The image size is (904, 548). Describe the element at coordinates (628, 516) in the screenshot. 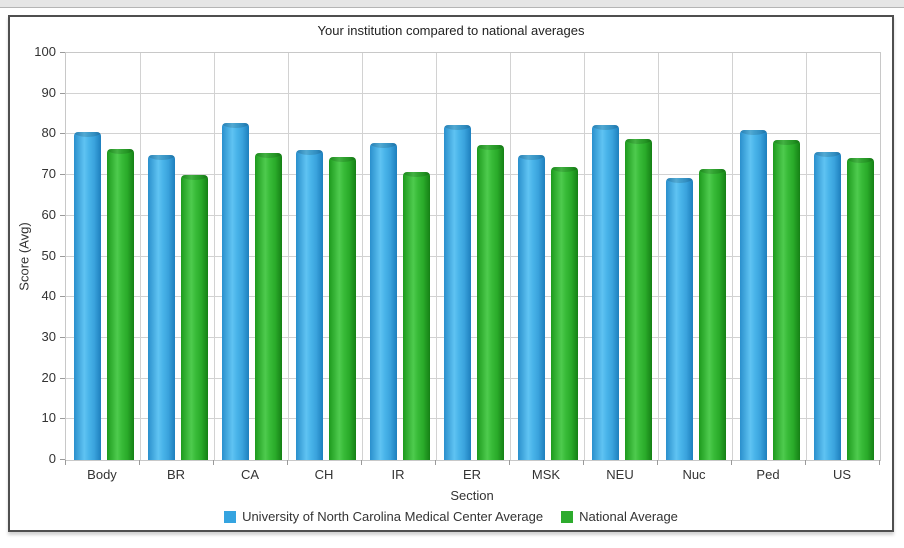

I see `legend-label-national: National Average` at that location.